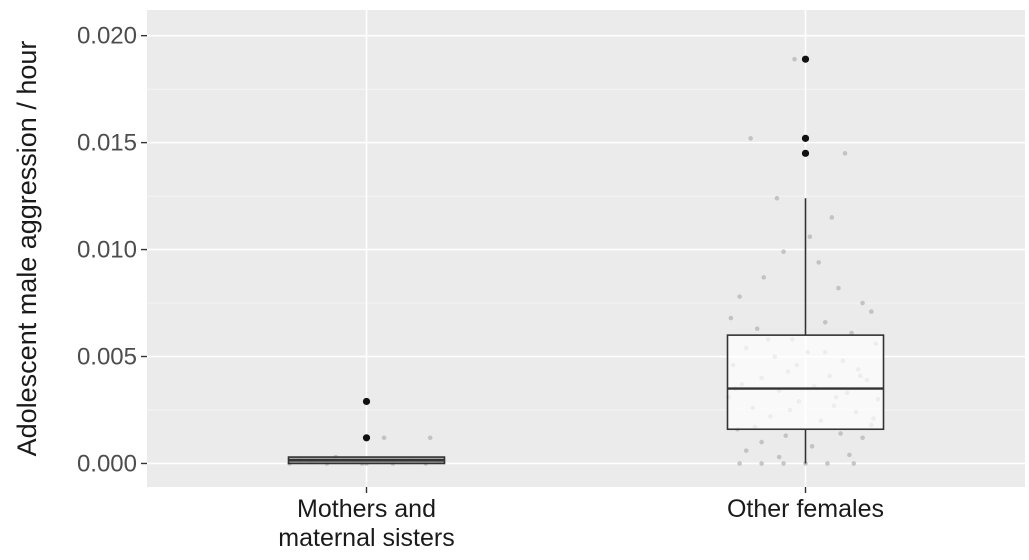  I want to click on y-tick-label: 0.010, so click(107, 250).